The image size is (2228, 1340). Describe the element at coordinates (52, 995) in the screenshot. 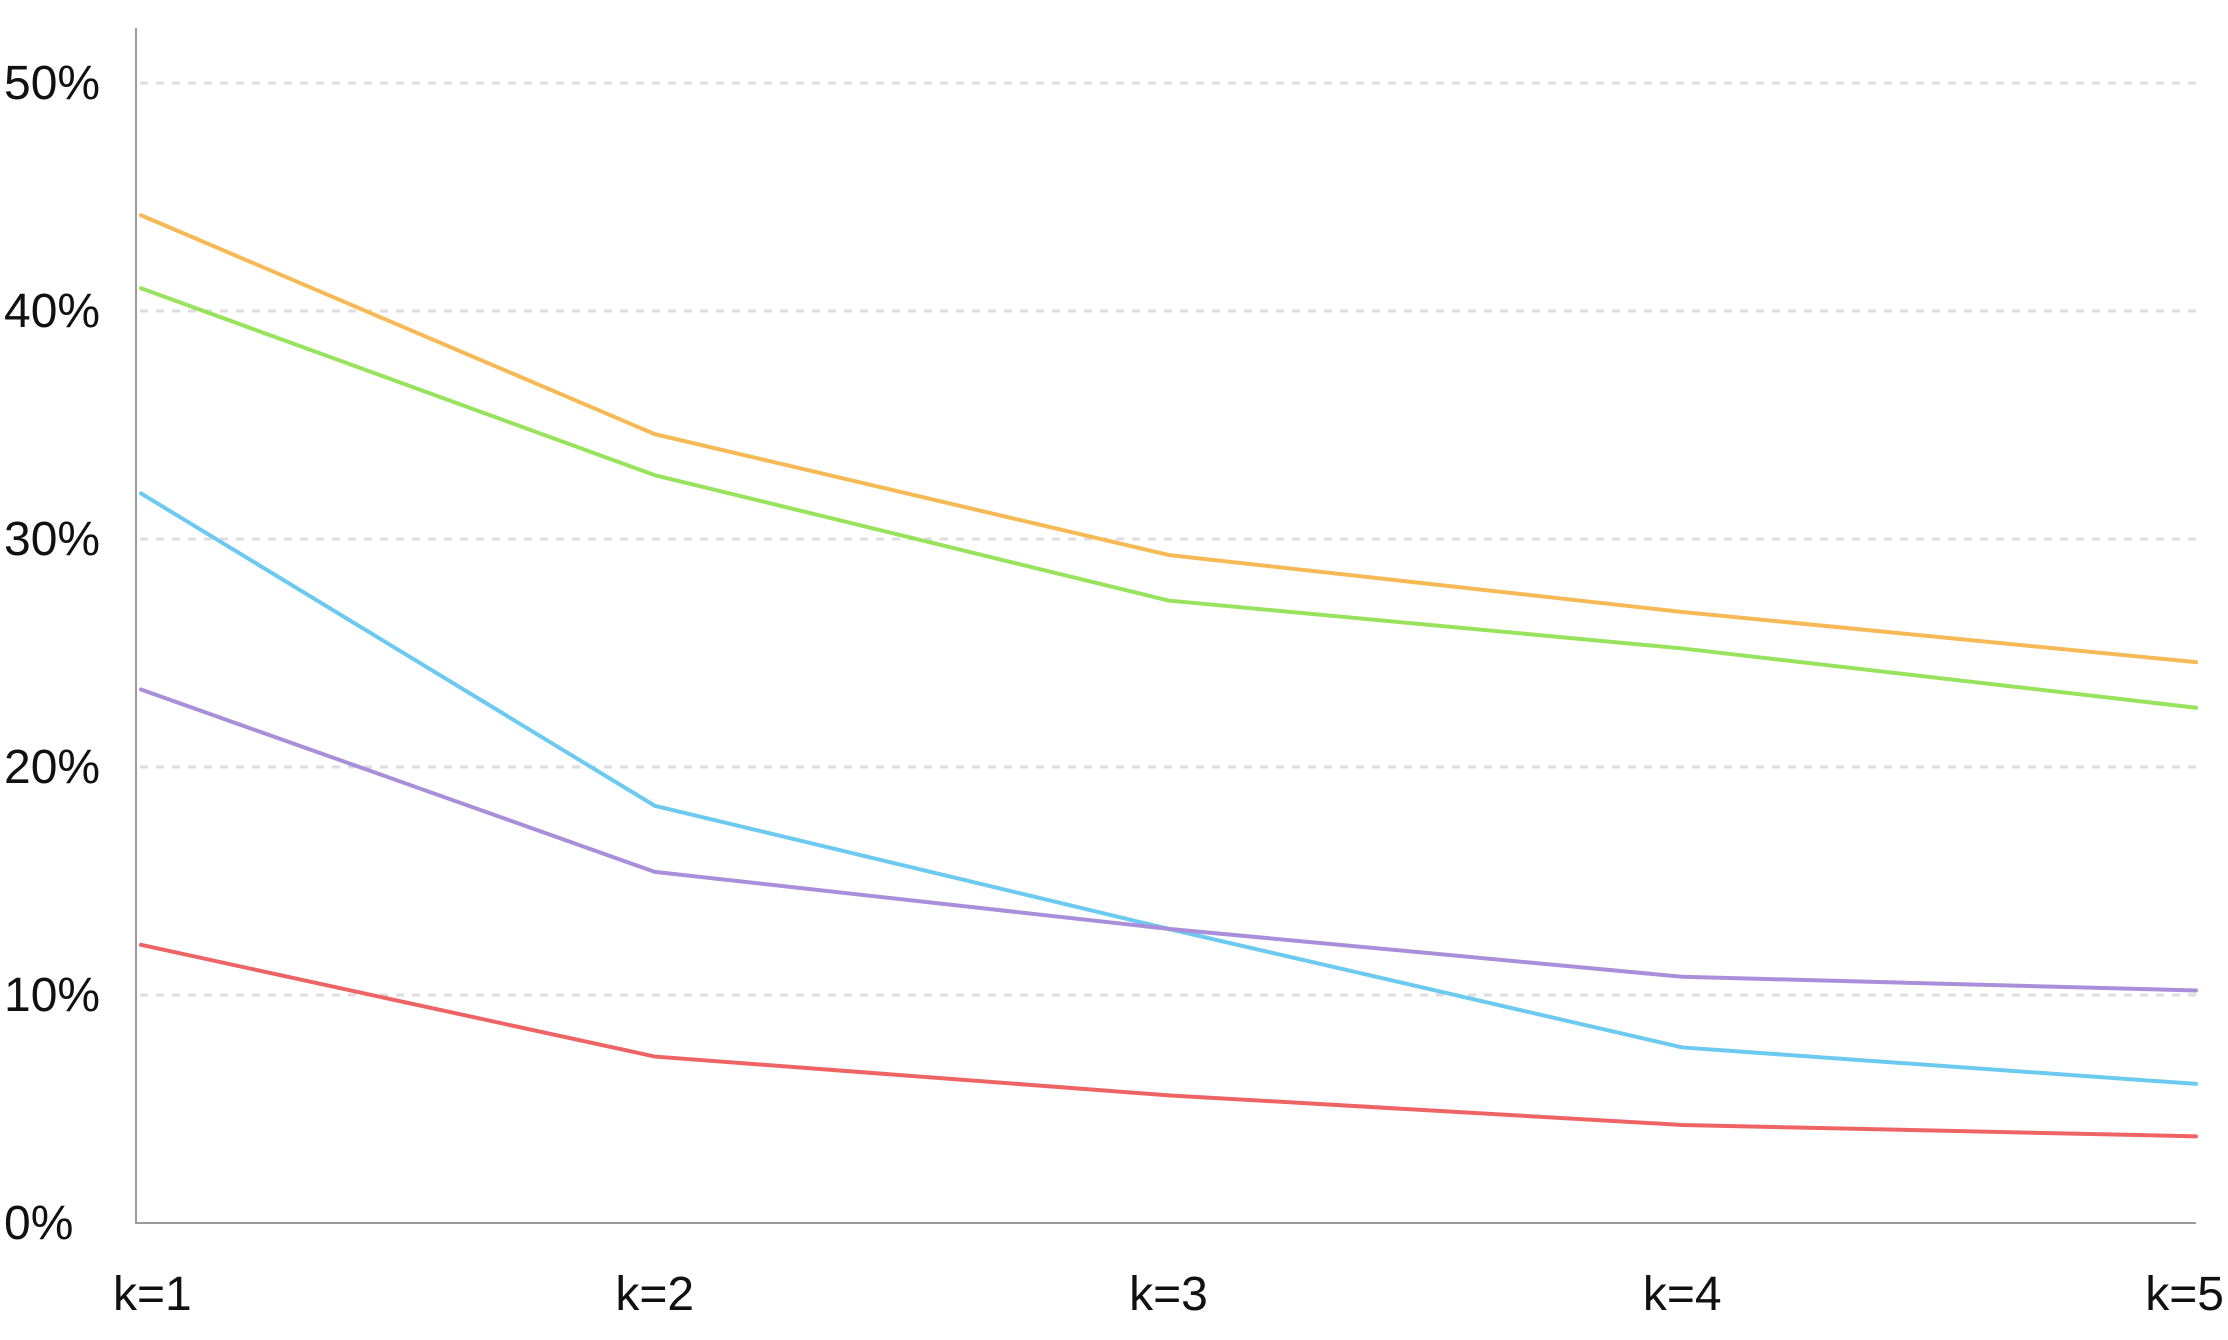

I see `y-tick-label: 10%` at that location.